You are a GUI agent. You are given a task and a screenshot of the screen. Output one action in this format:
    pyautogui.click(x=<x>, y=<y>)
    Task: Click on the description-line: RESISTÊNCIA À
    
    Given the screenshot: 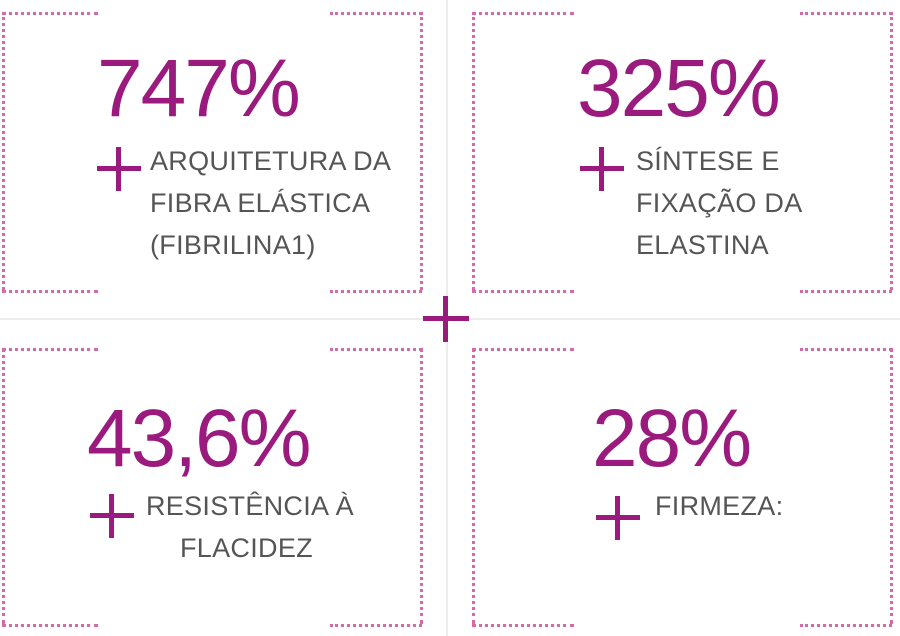 What is the action you would take?
    pyautogui.click(x=250, y=506)
    